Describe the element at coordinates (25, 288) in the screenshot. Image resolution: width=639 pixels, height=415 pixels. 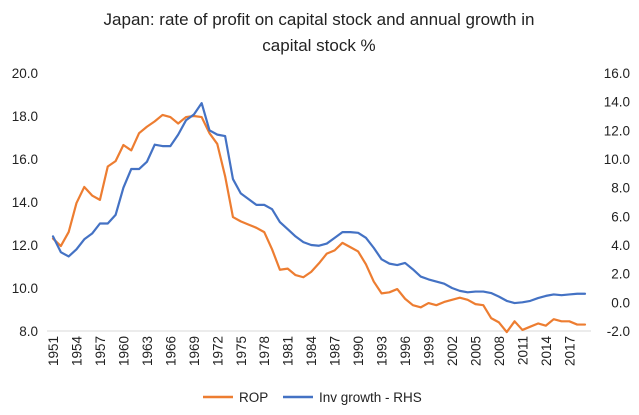
I see `left-tick-label: 10.0` at that location.